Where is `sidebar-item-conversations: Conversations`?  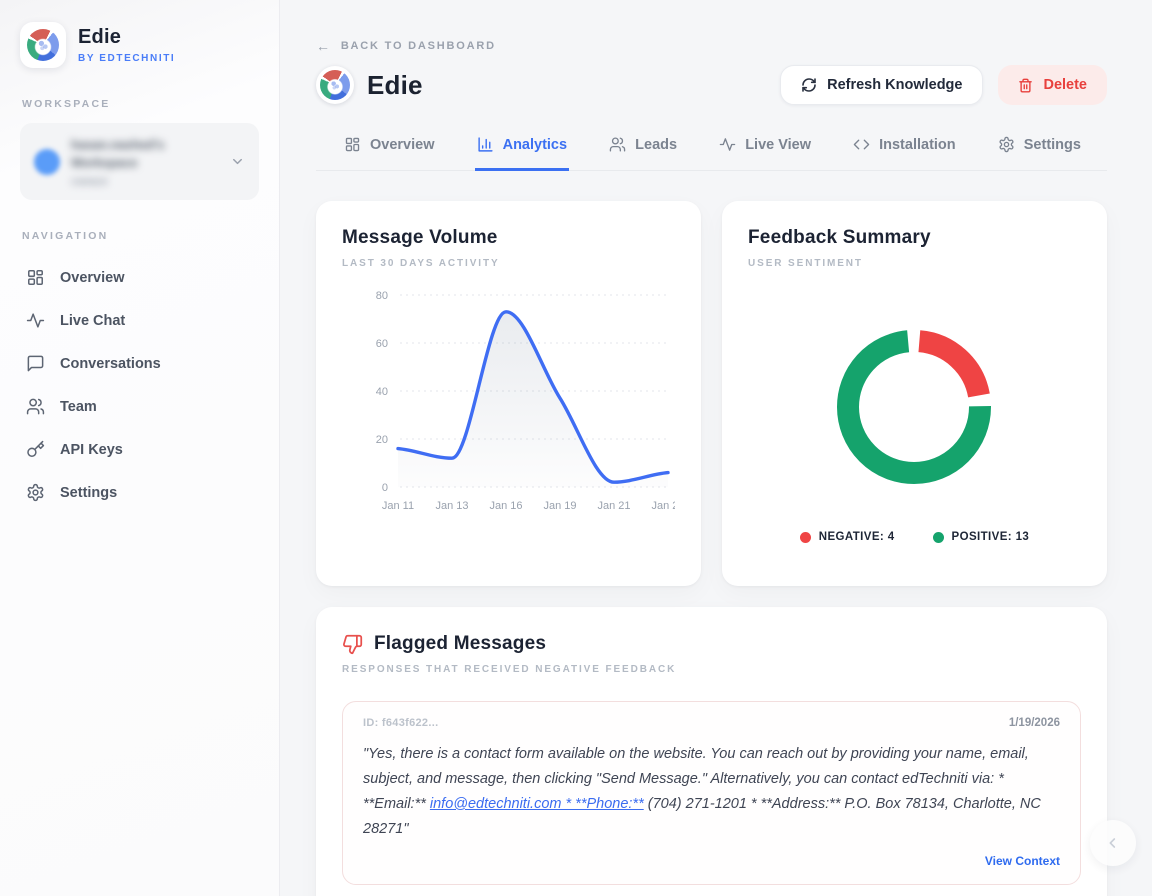
sidebar-item-conversations: Conversations is located at coordinates (139, 363).